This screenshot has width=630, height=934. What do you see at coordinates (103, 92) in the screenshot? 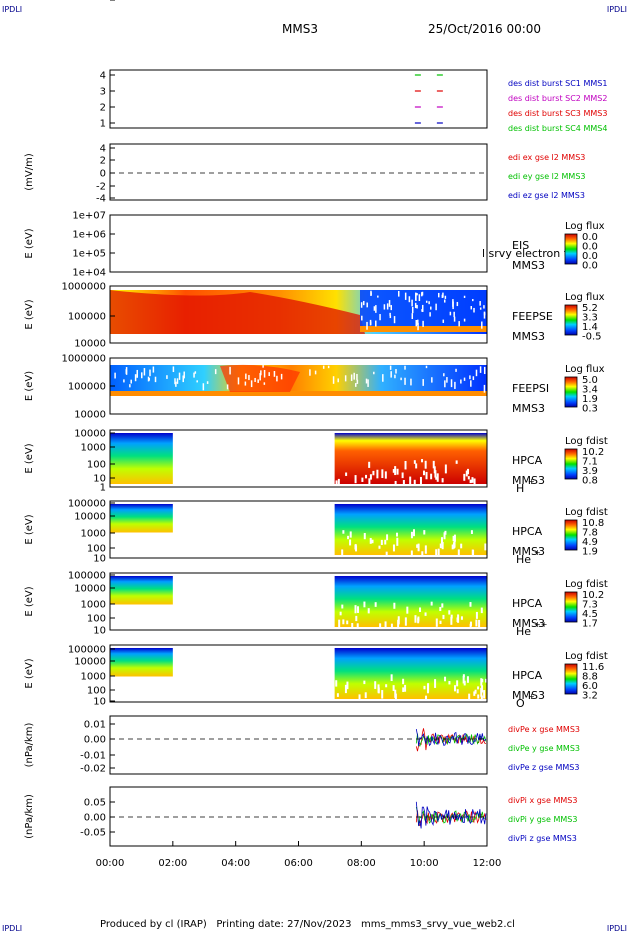
I see `ytick-label: 3` at bounding box center [103, 92].